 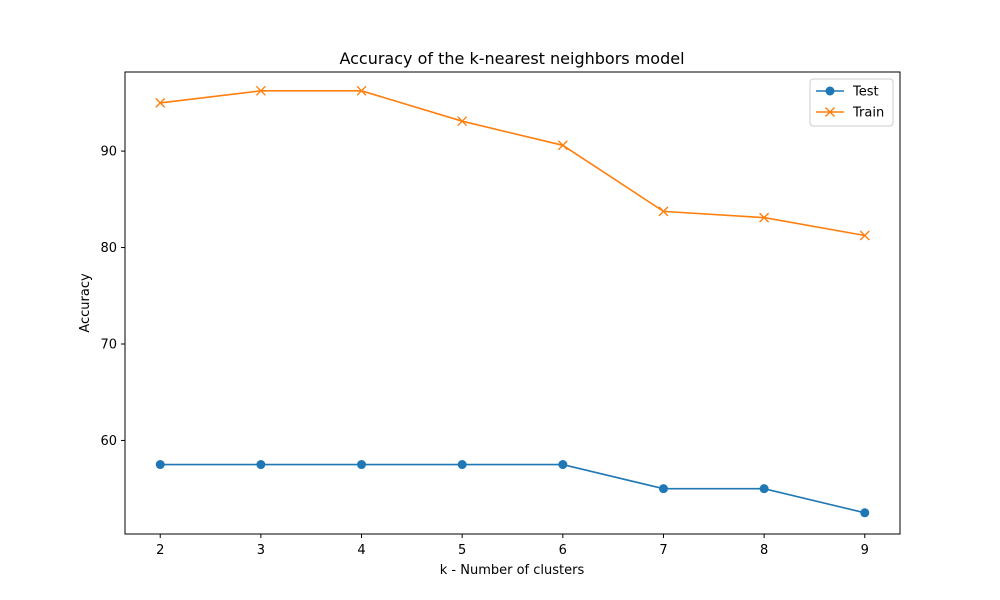 What do you see at coordinates (868, 113) in the screenshot?
I see `legend-train-label: Train` at bounding box center [868, 113].